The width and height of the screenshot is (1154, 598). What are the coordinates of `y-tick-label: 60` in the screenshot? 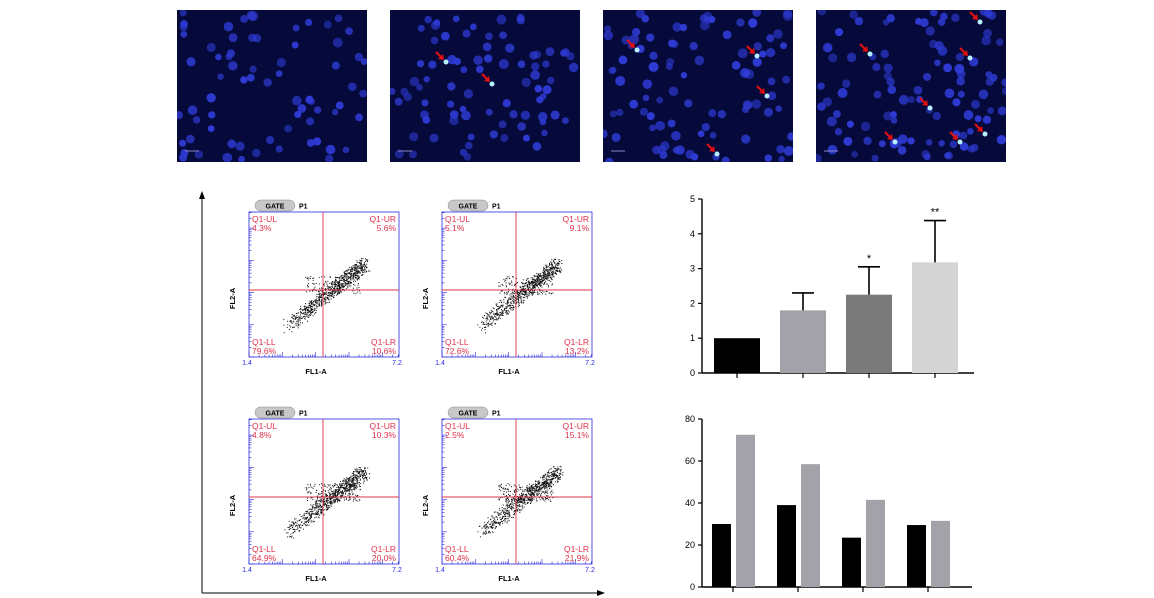 It's located at (690, 461).